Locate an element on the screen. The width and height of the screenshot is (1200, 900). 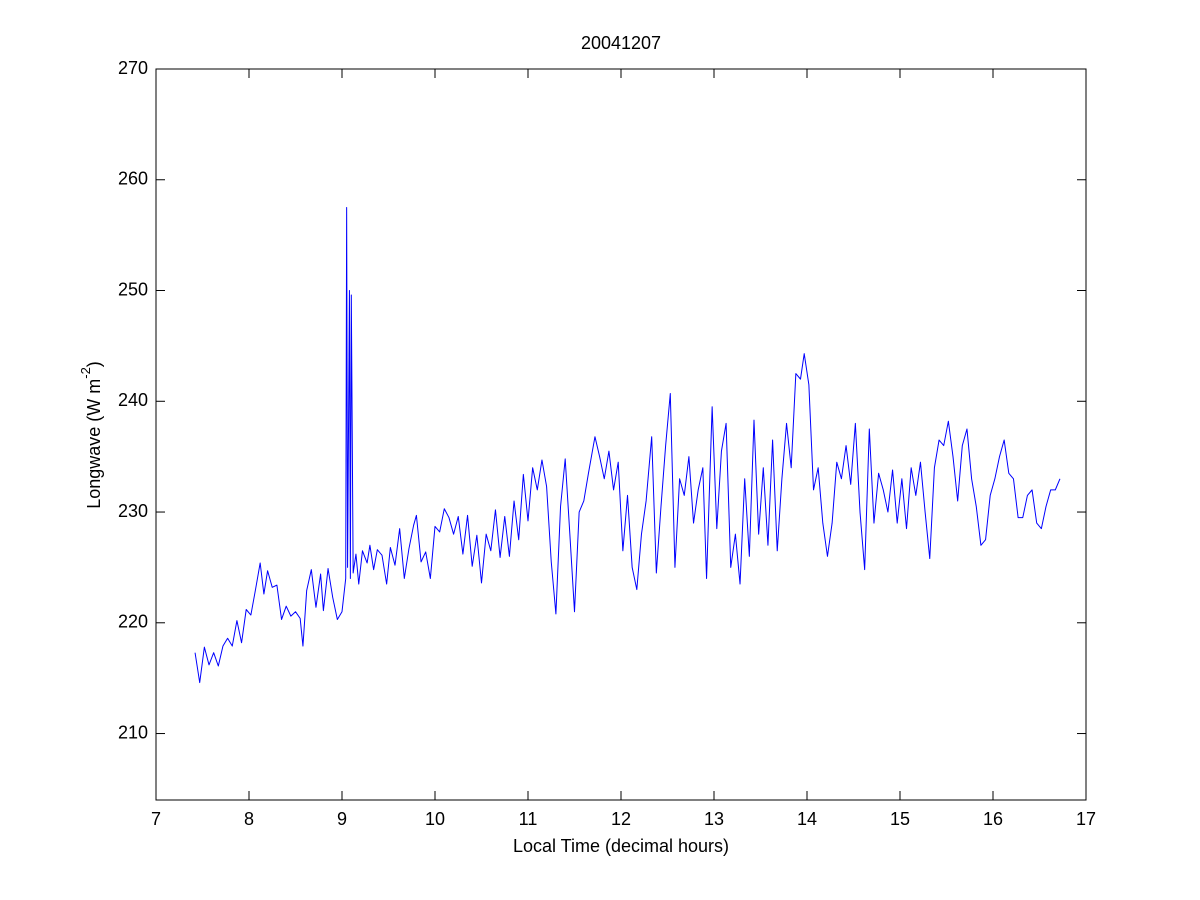
x-tick-label: 7 is located at coordinates (156, 819).